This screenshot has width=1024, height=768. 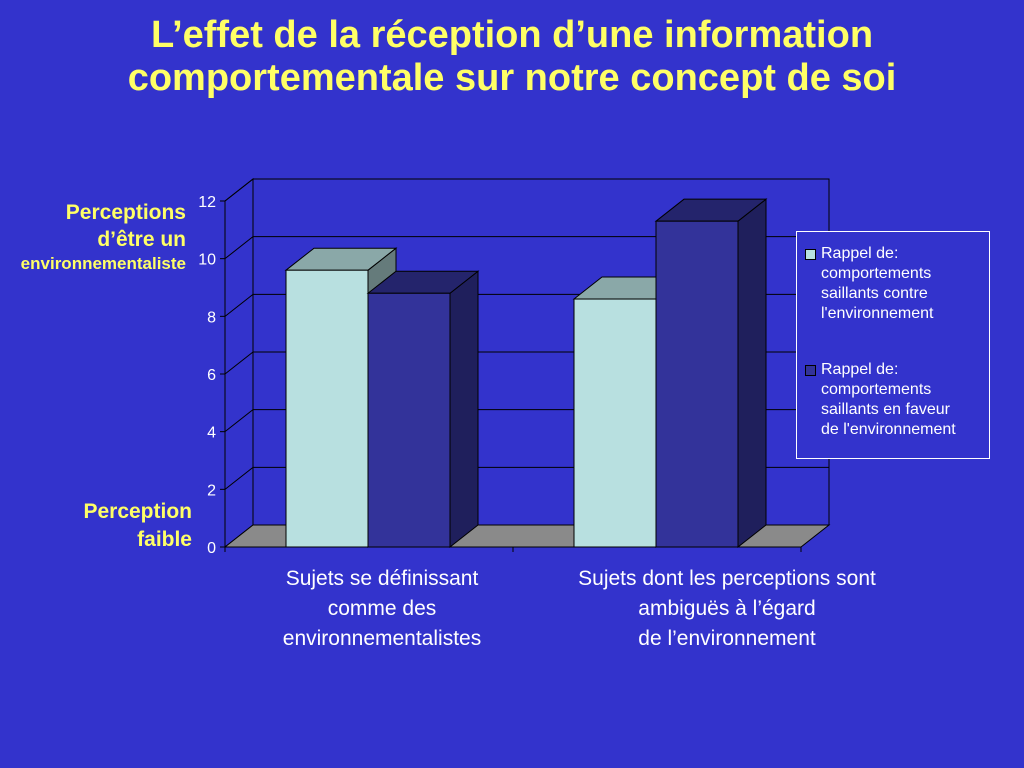 I want to click on bar-s1-c2, so click(x=615, y=423).